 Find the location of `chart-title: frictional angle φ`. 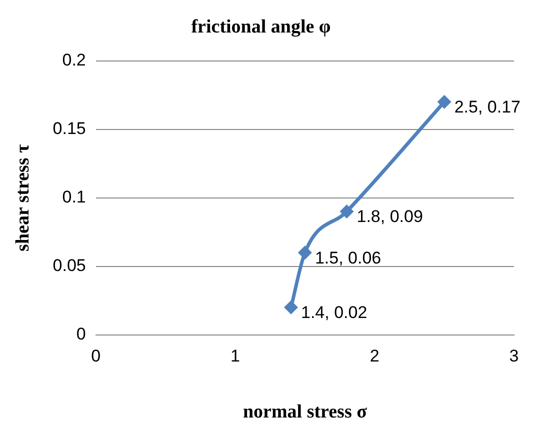

chart-title: frictional angle φ is located at coordinates (261, 27).